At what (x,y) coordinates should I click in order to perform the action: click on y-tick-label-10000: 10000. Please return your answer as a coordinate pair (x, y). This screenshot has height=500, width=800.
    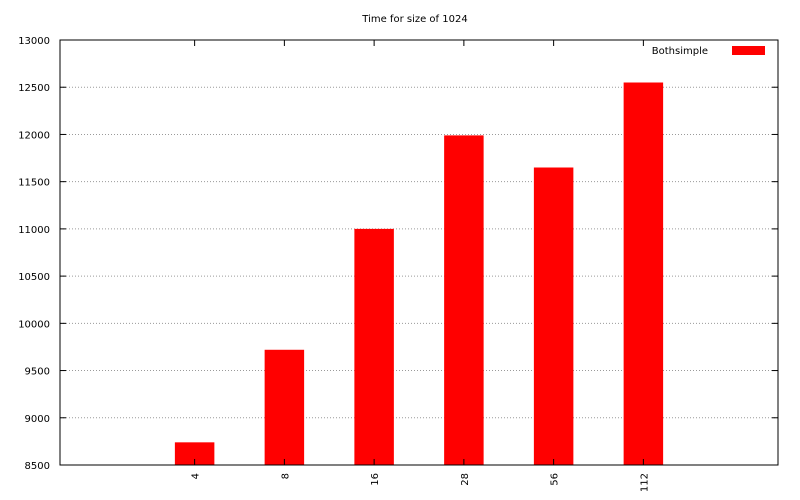
    Looking at the image, I should click on (34, 324).